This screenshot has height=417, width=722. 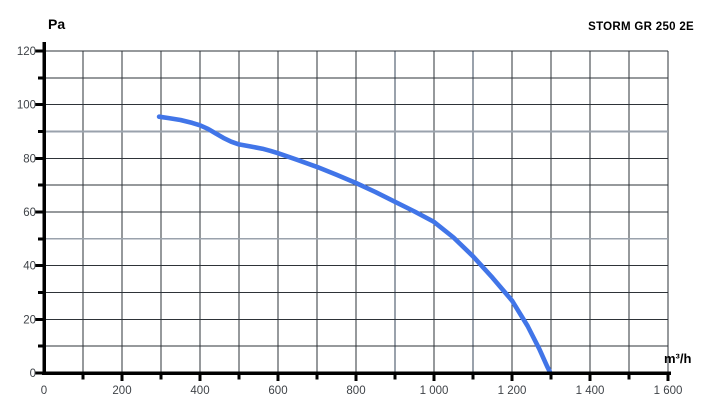 What do you see at coordinates (434, 391) in the screenshot?
I see `x-tick-label: 1 000` at bounding box center [434, 391].